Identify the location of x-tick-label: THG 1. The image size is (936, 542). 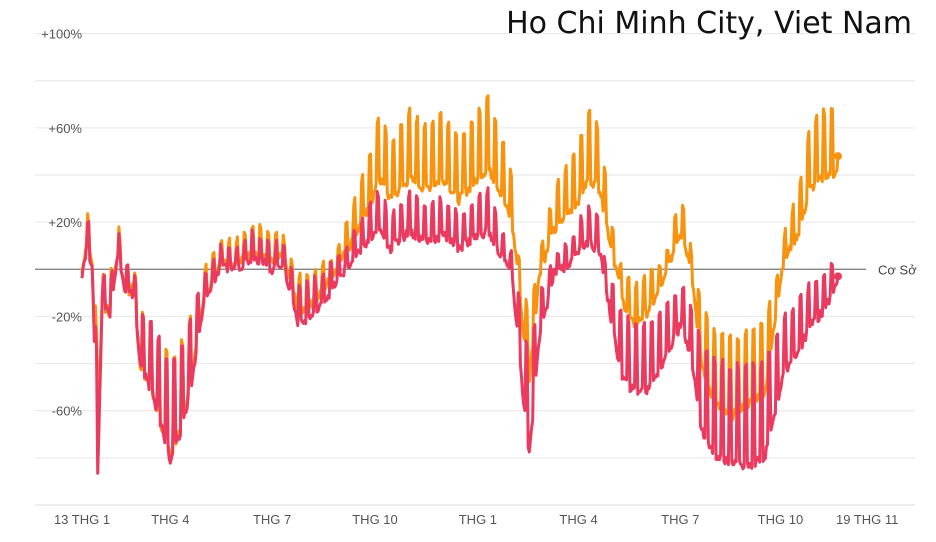
(478, 519).